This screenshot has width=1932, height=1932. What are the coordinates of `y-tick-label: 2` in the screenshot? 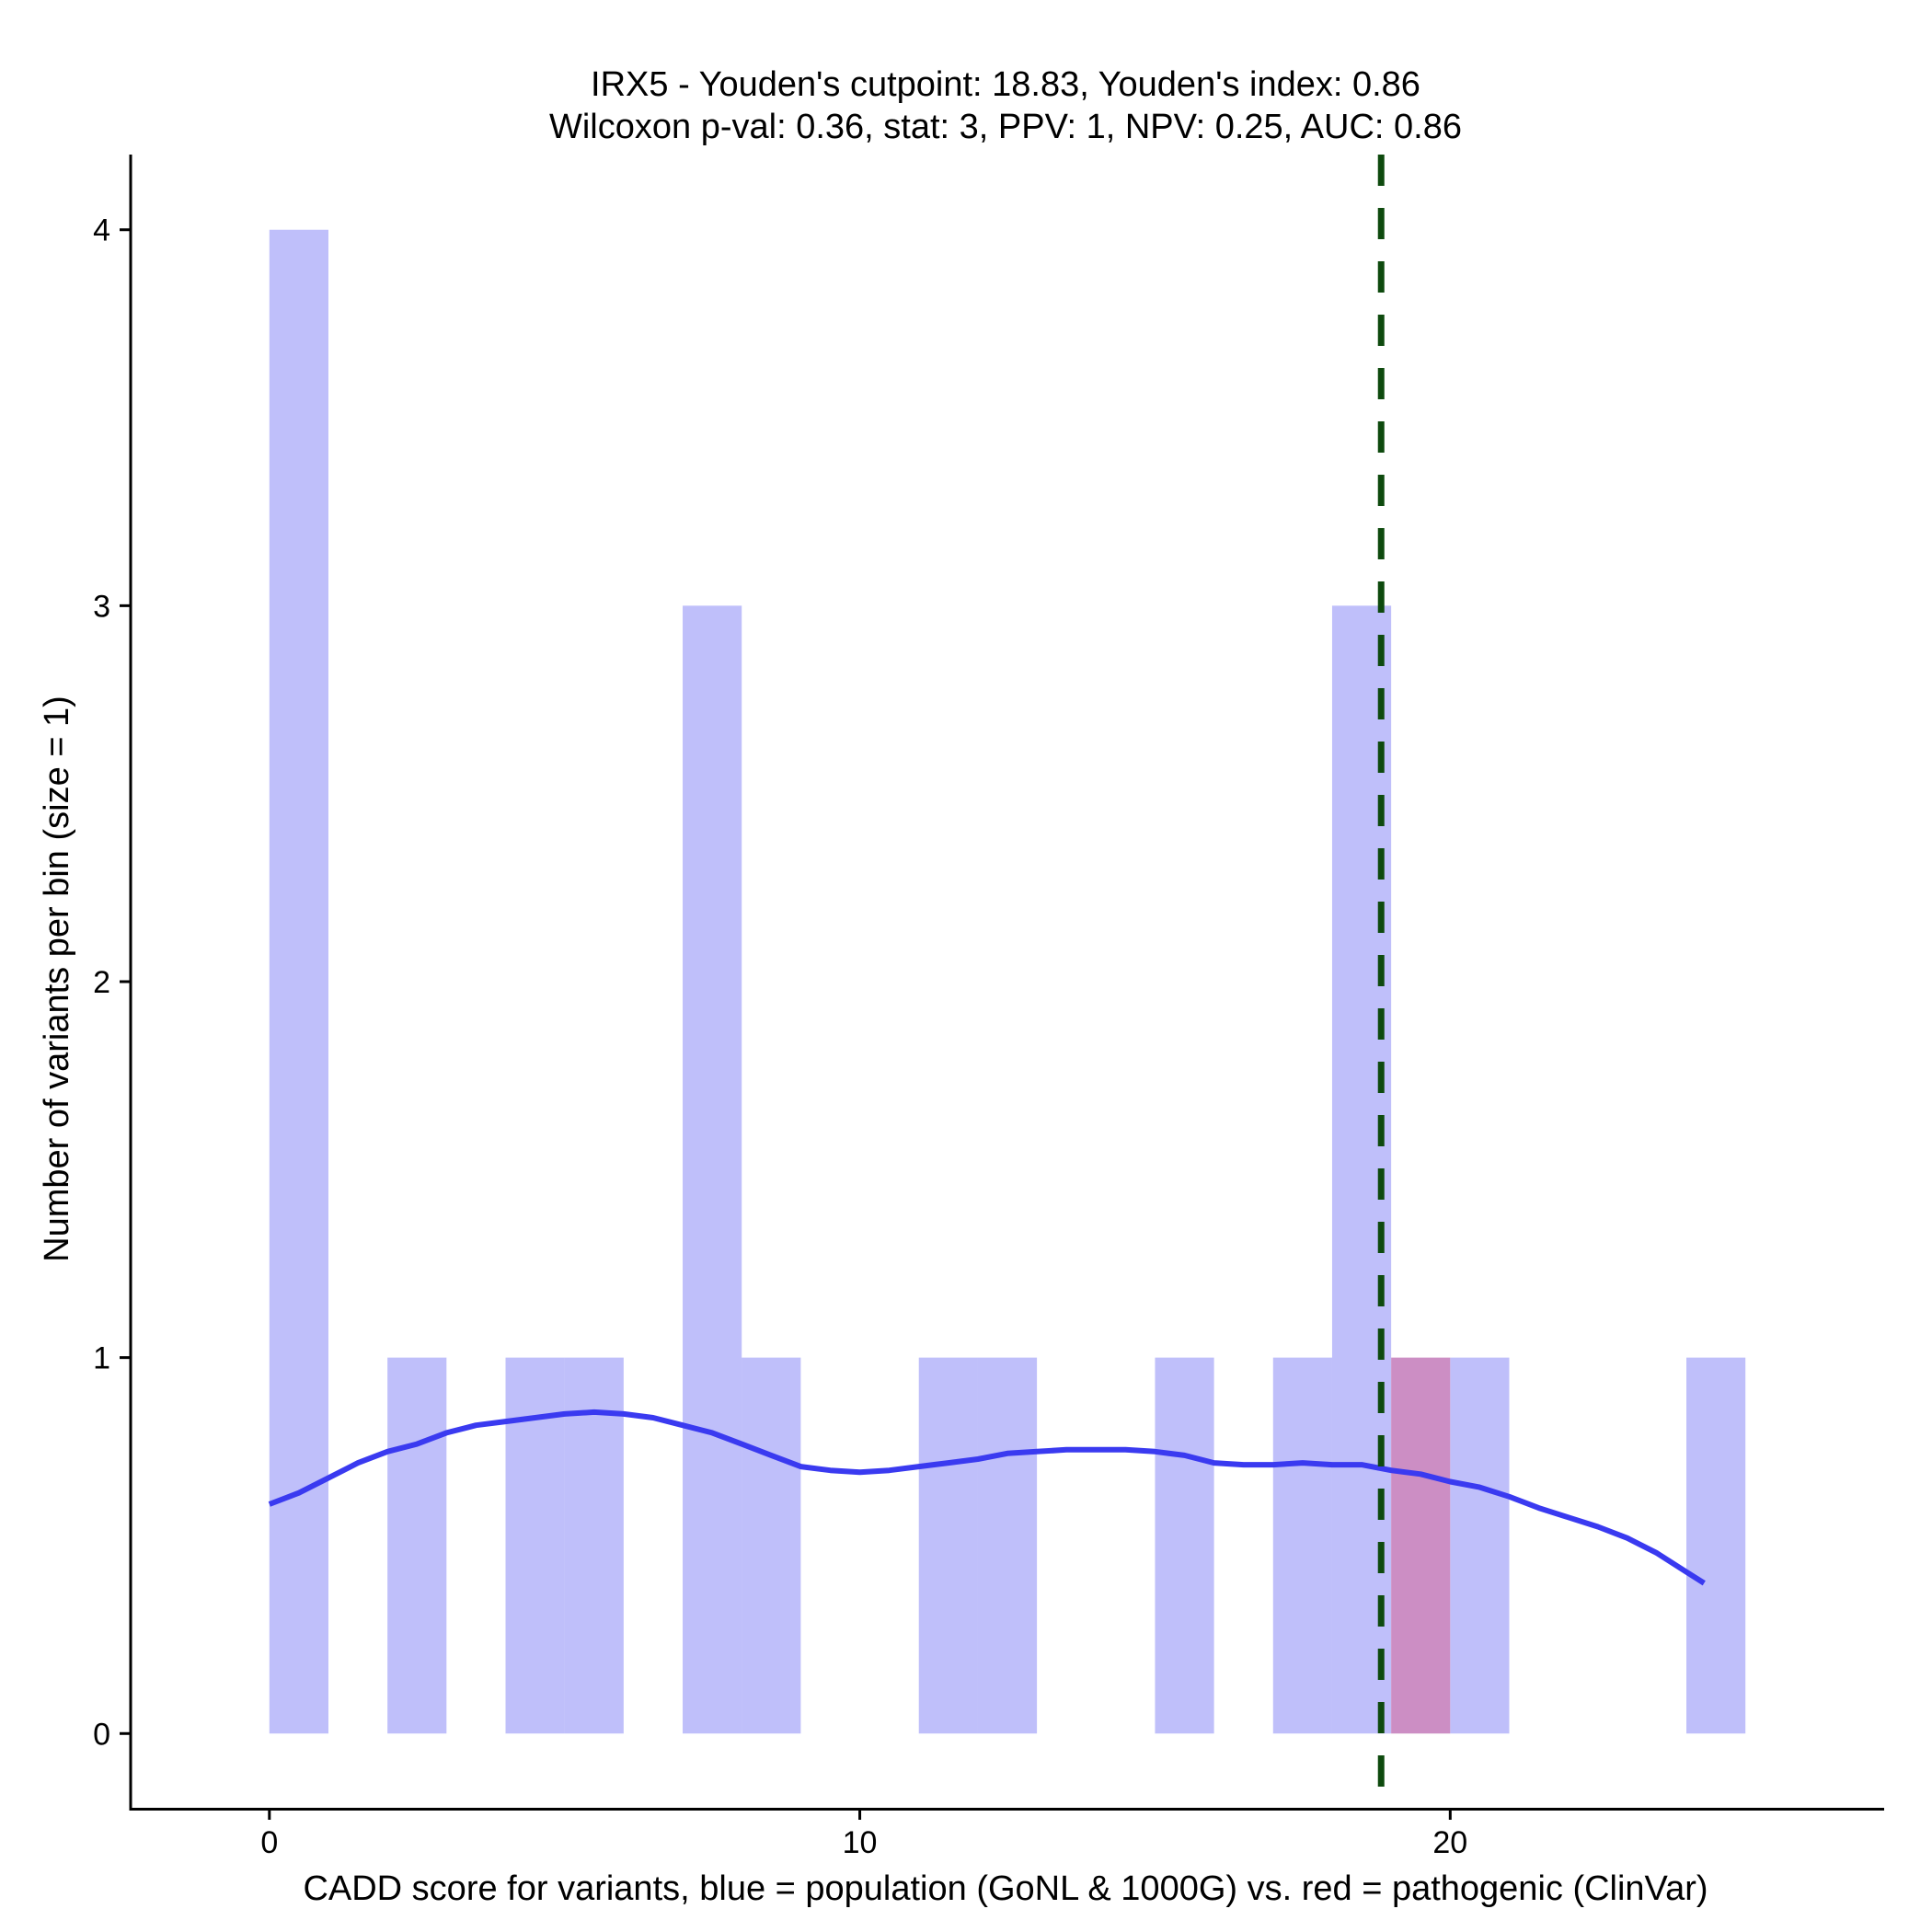 It's located at (101, 982).